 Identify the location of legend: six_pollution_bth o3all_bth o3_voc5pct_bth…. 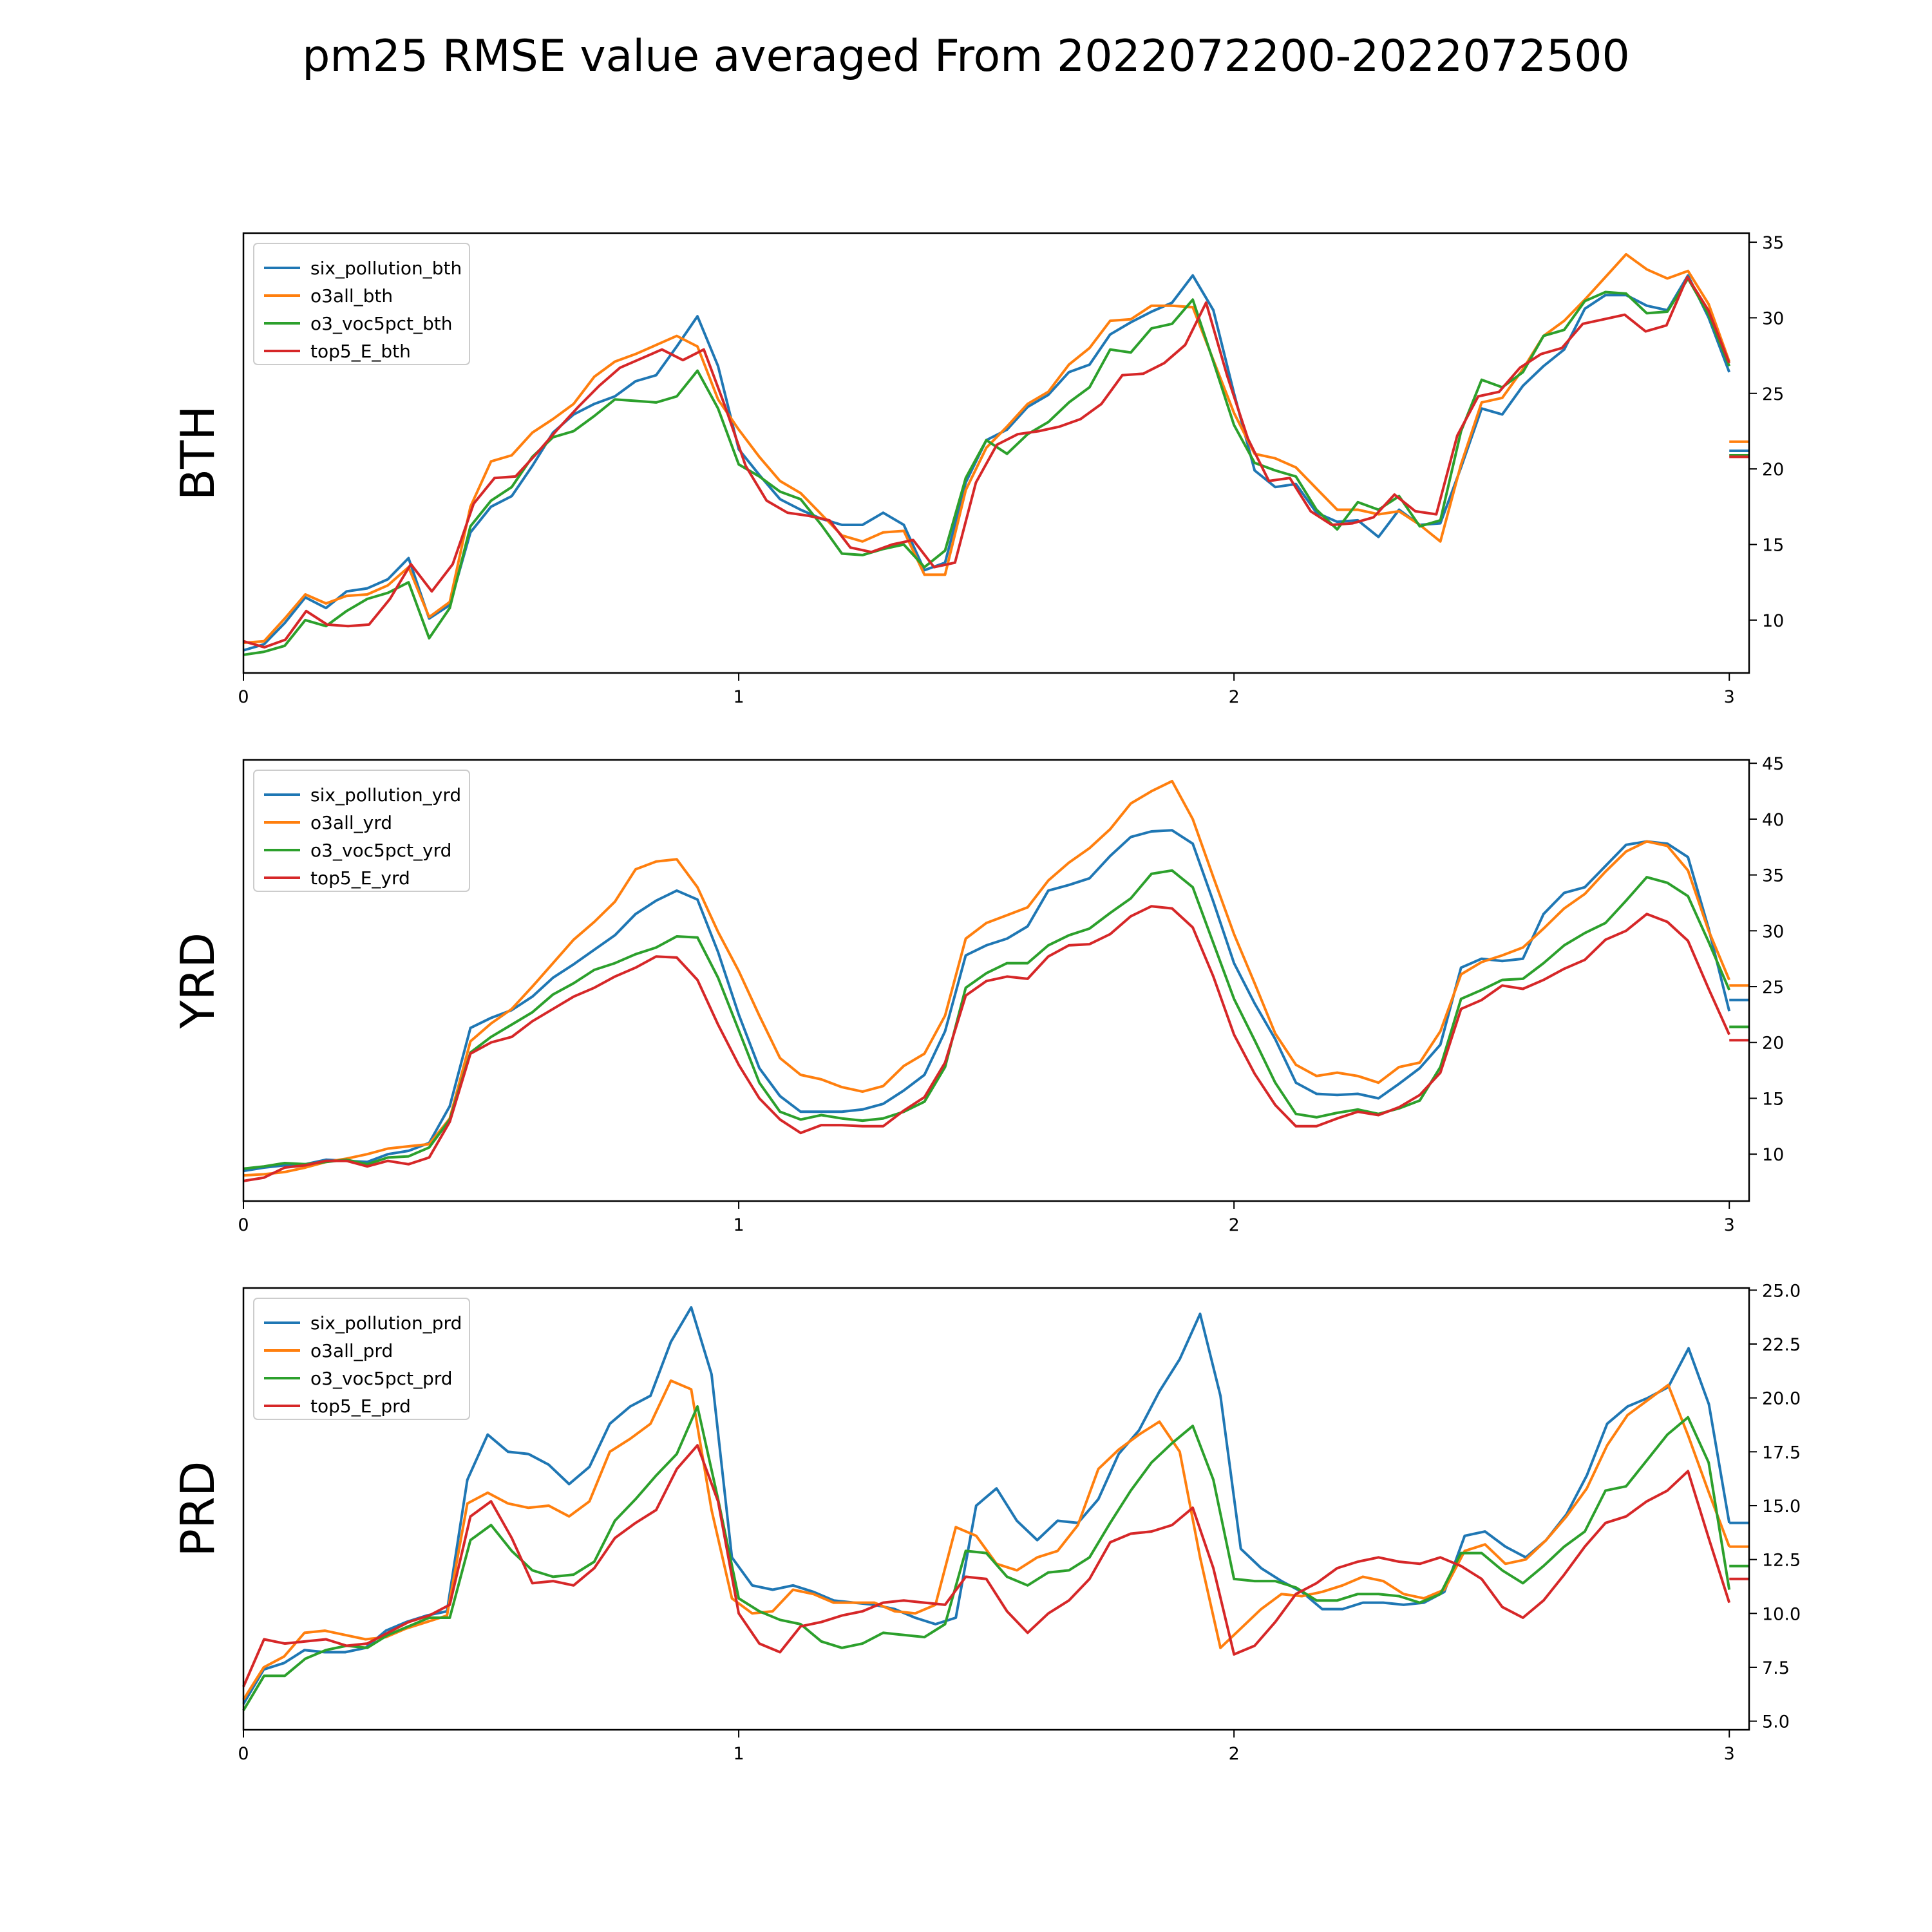
(362, 304).